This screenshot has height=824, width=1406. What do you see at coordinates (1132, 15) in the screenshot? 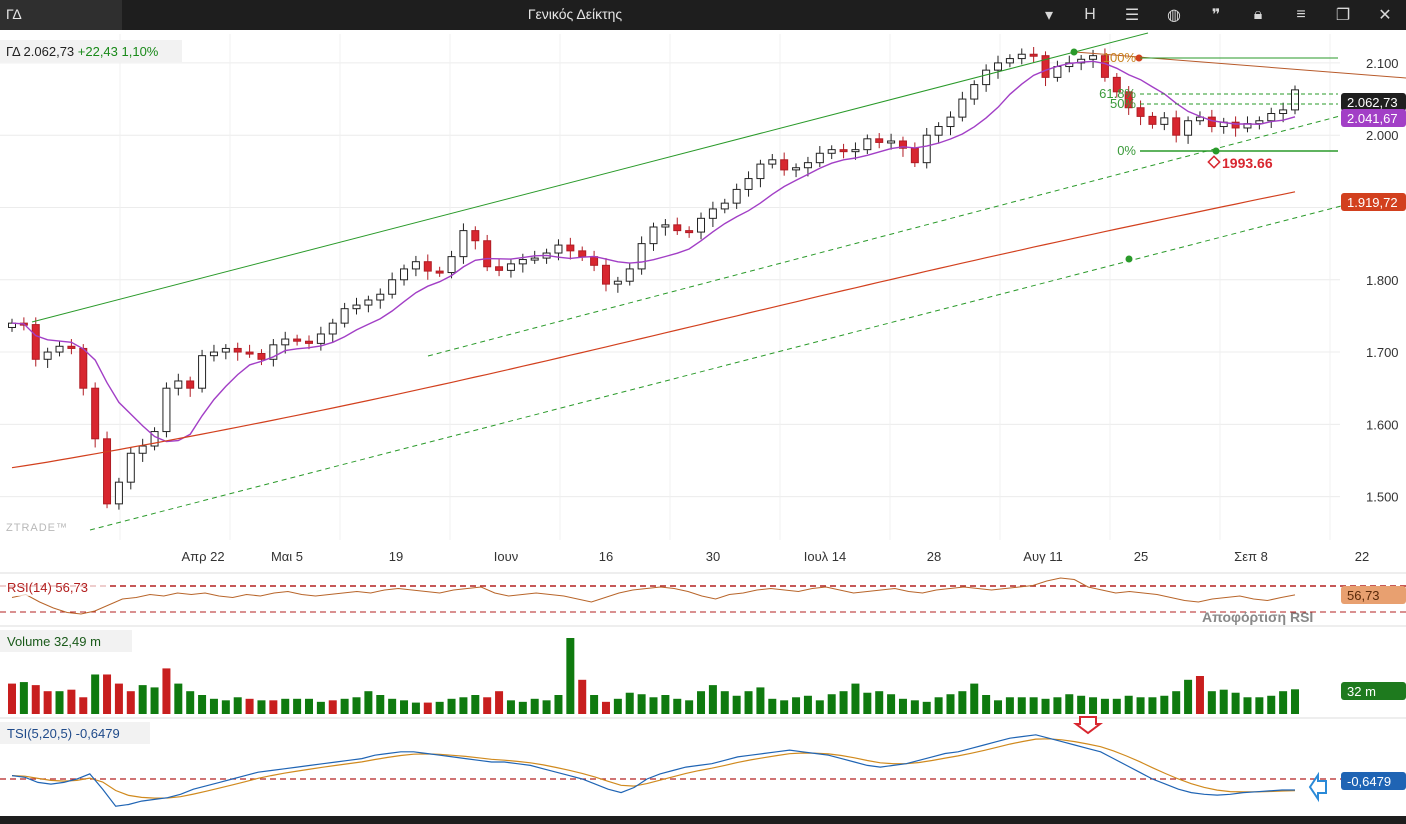
I see `menu-lines-icon: ☰` at bounding box center [1132, 15].